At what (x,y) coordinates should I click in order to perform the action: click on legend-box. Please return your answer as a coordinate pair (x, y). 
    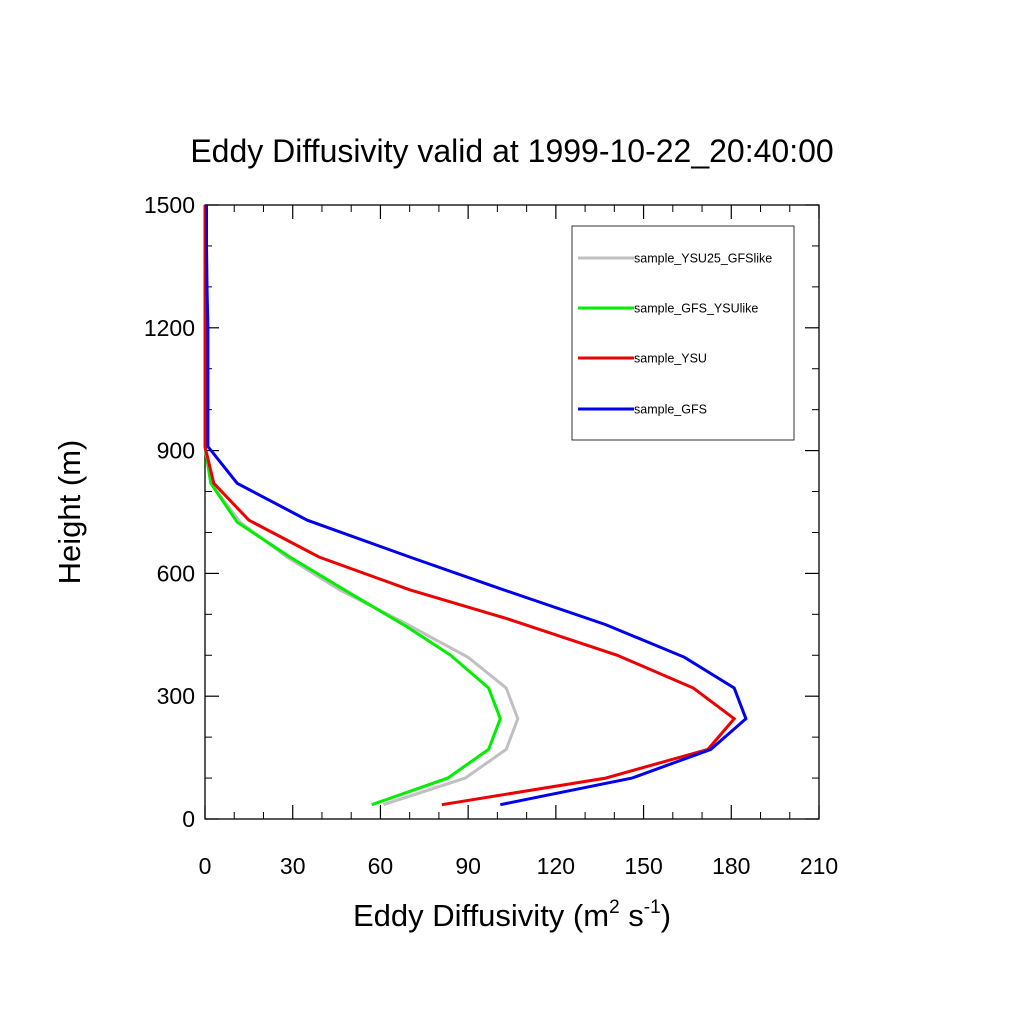
    Looking at the image, I should click on (683, 333).